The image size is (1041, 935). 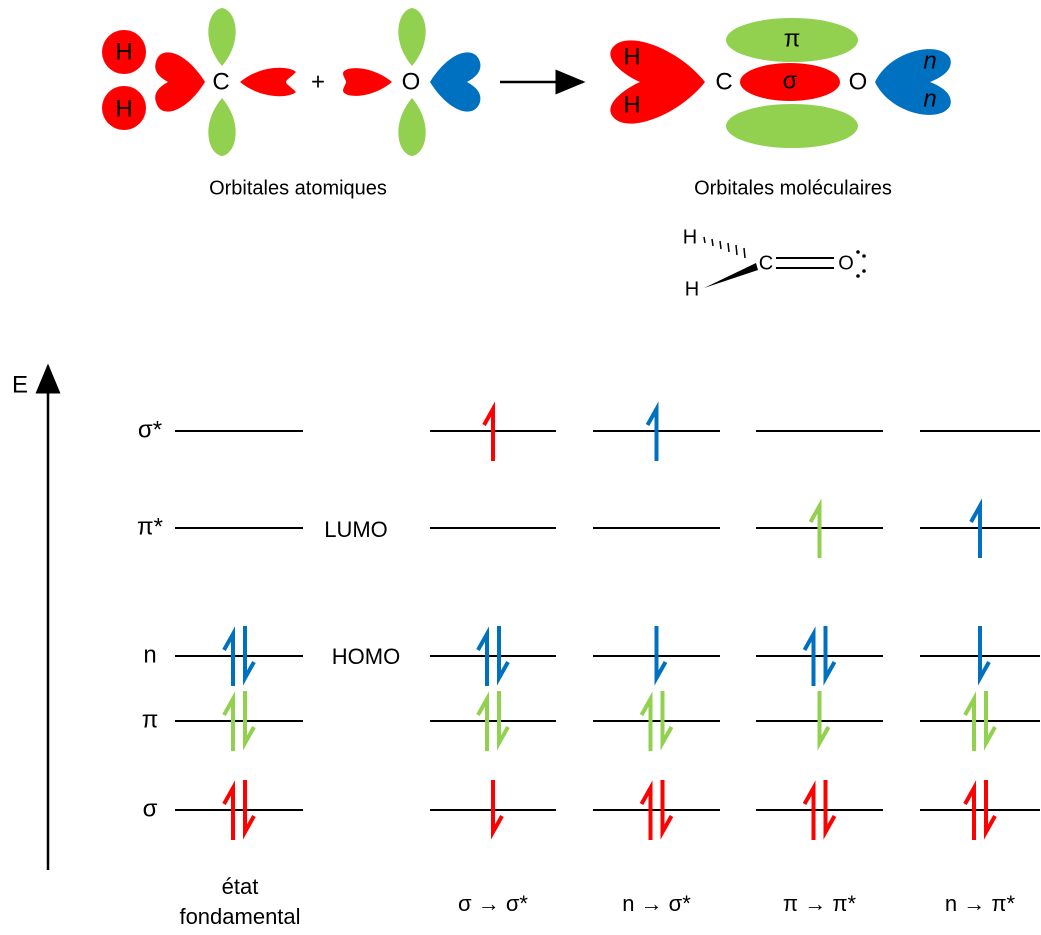 I want to click on column-label: π → π*, so click(x=820, y=903).